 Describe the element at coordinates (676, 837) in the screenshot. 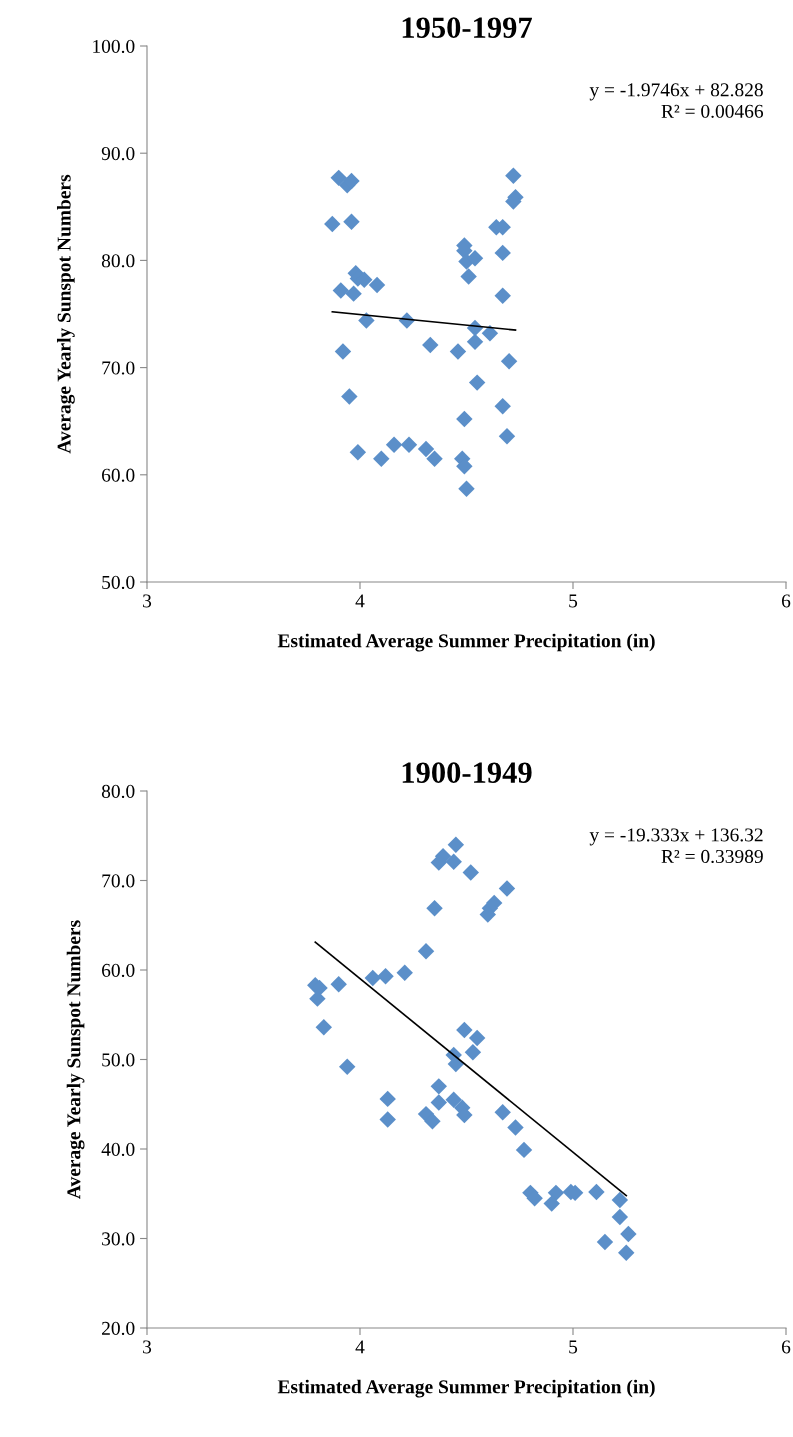

I see `annotation: y = -19.333x + 136.32` at that location.